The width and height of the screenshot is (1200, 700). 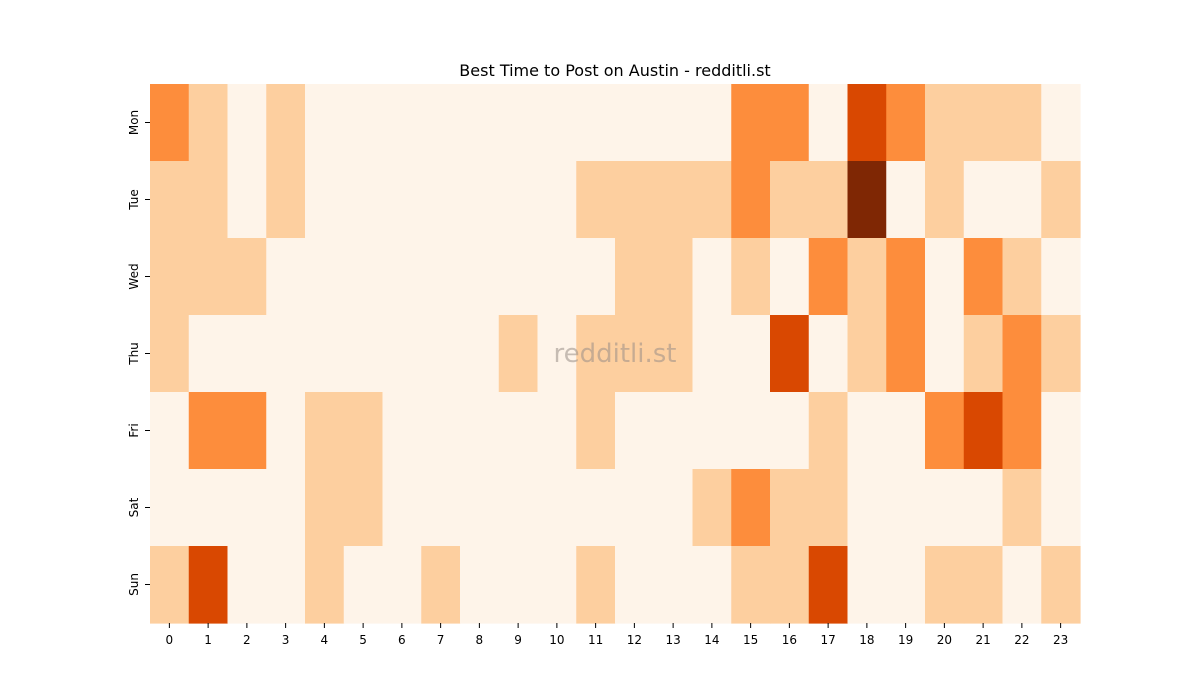 What do you see at coordinates (134, 276) in the screenshot?
I see `y-tick-label-wed: Wed` at bounding box center [134, 276].